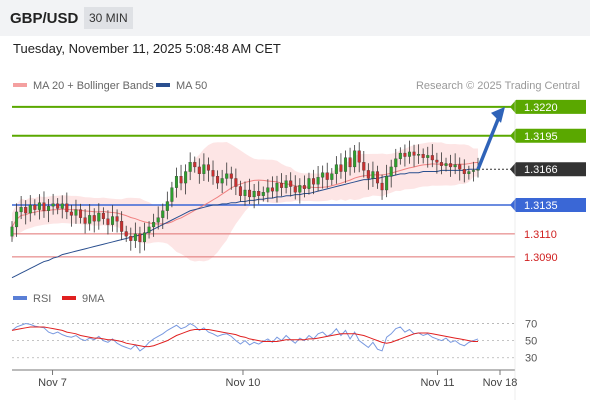 The height and width of the screenshot is (400, 590). Describe the element at coordinates (531, 342) in the screenshot. I see `rsi-tick-50: 50` at that location.